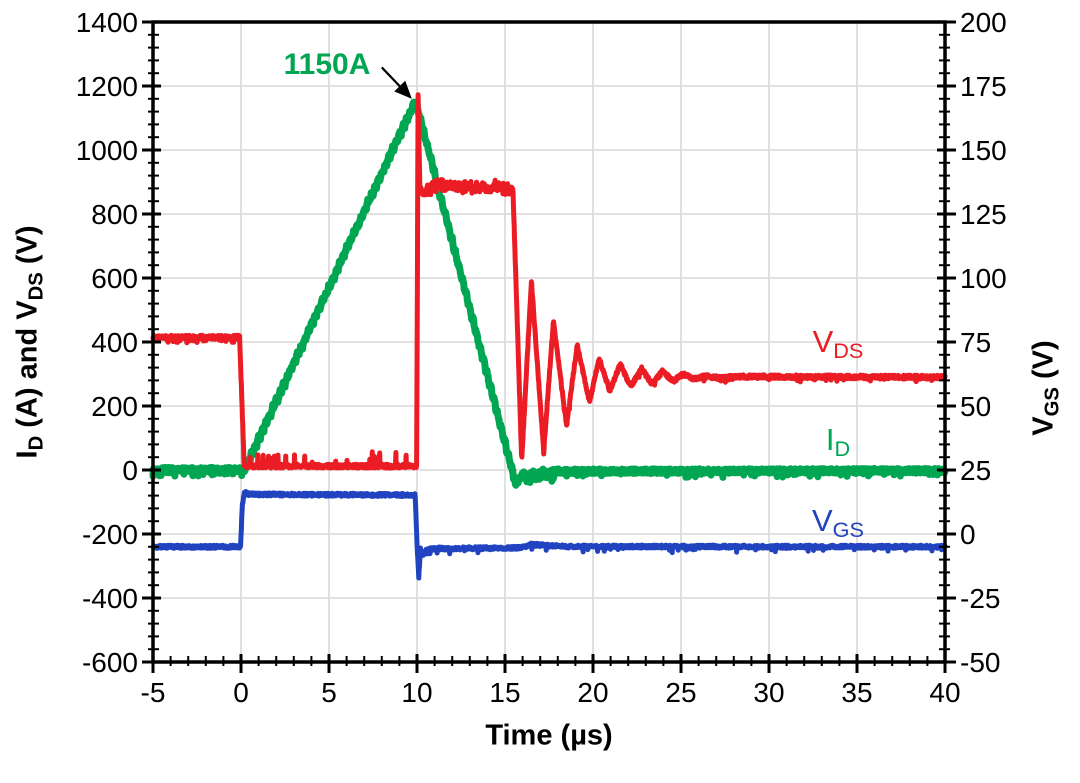 The width and height of the screenshot is (1080, 783). What do you see at coordinates (980, 662) in the screenshot?
I see `tick-label: -50` at bounding box center [980, 662].